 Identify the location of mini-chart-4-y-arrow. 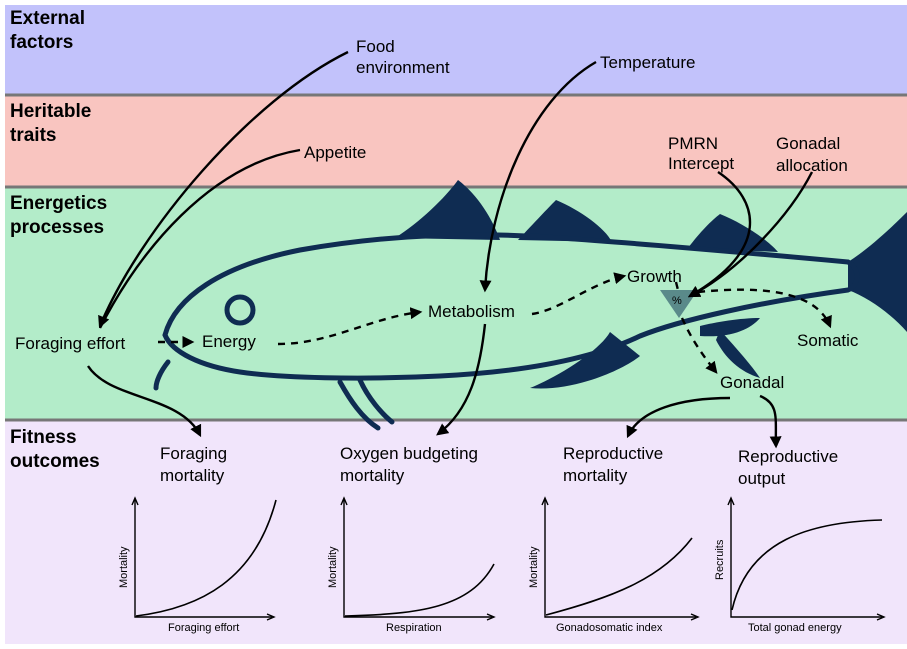
(731, 501).